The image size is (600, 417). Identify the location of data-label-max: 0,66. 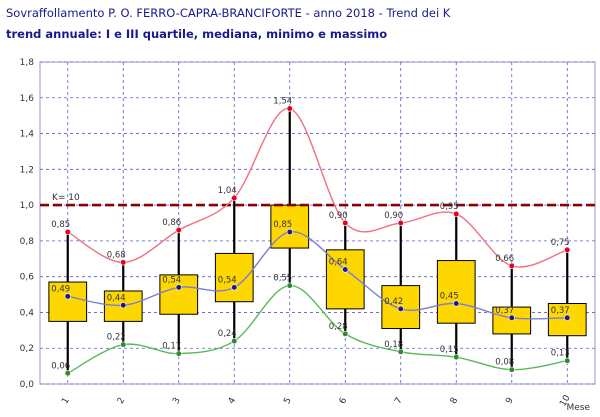
(504, 259).